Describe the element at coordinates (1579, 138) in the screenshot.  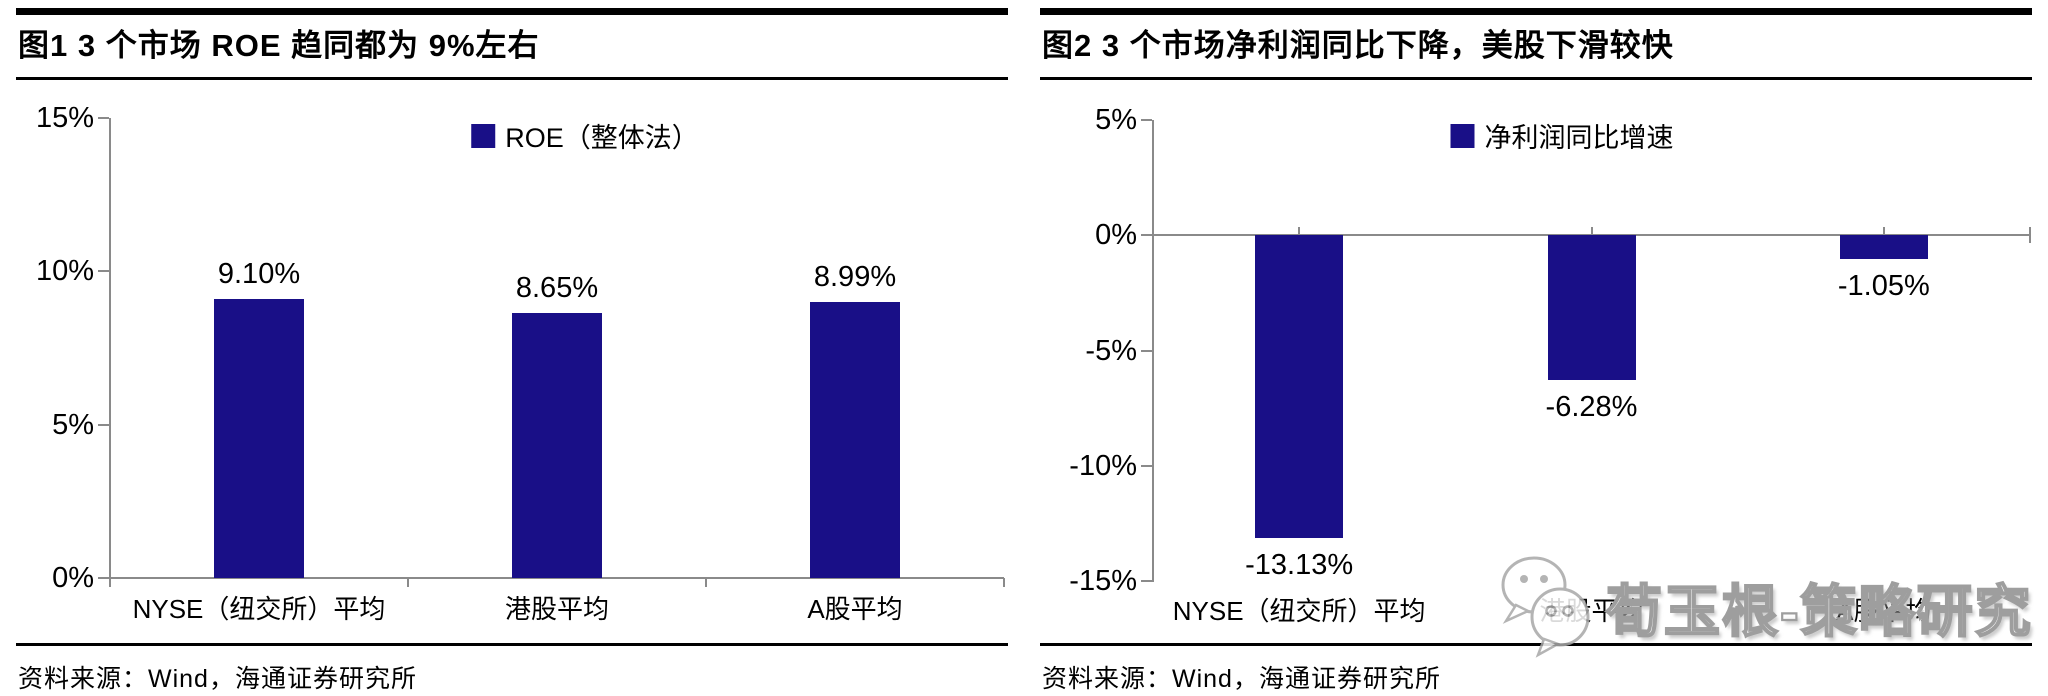
I see `legend-label: 净利润同比增速` at that location.